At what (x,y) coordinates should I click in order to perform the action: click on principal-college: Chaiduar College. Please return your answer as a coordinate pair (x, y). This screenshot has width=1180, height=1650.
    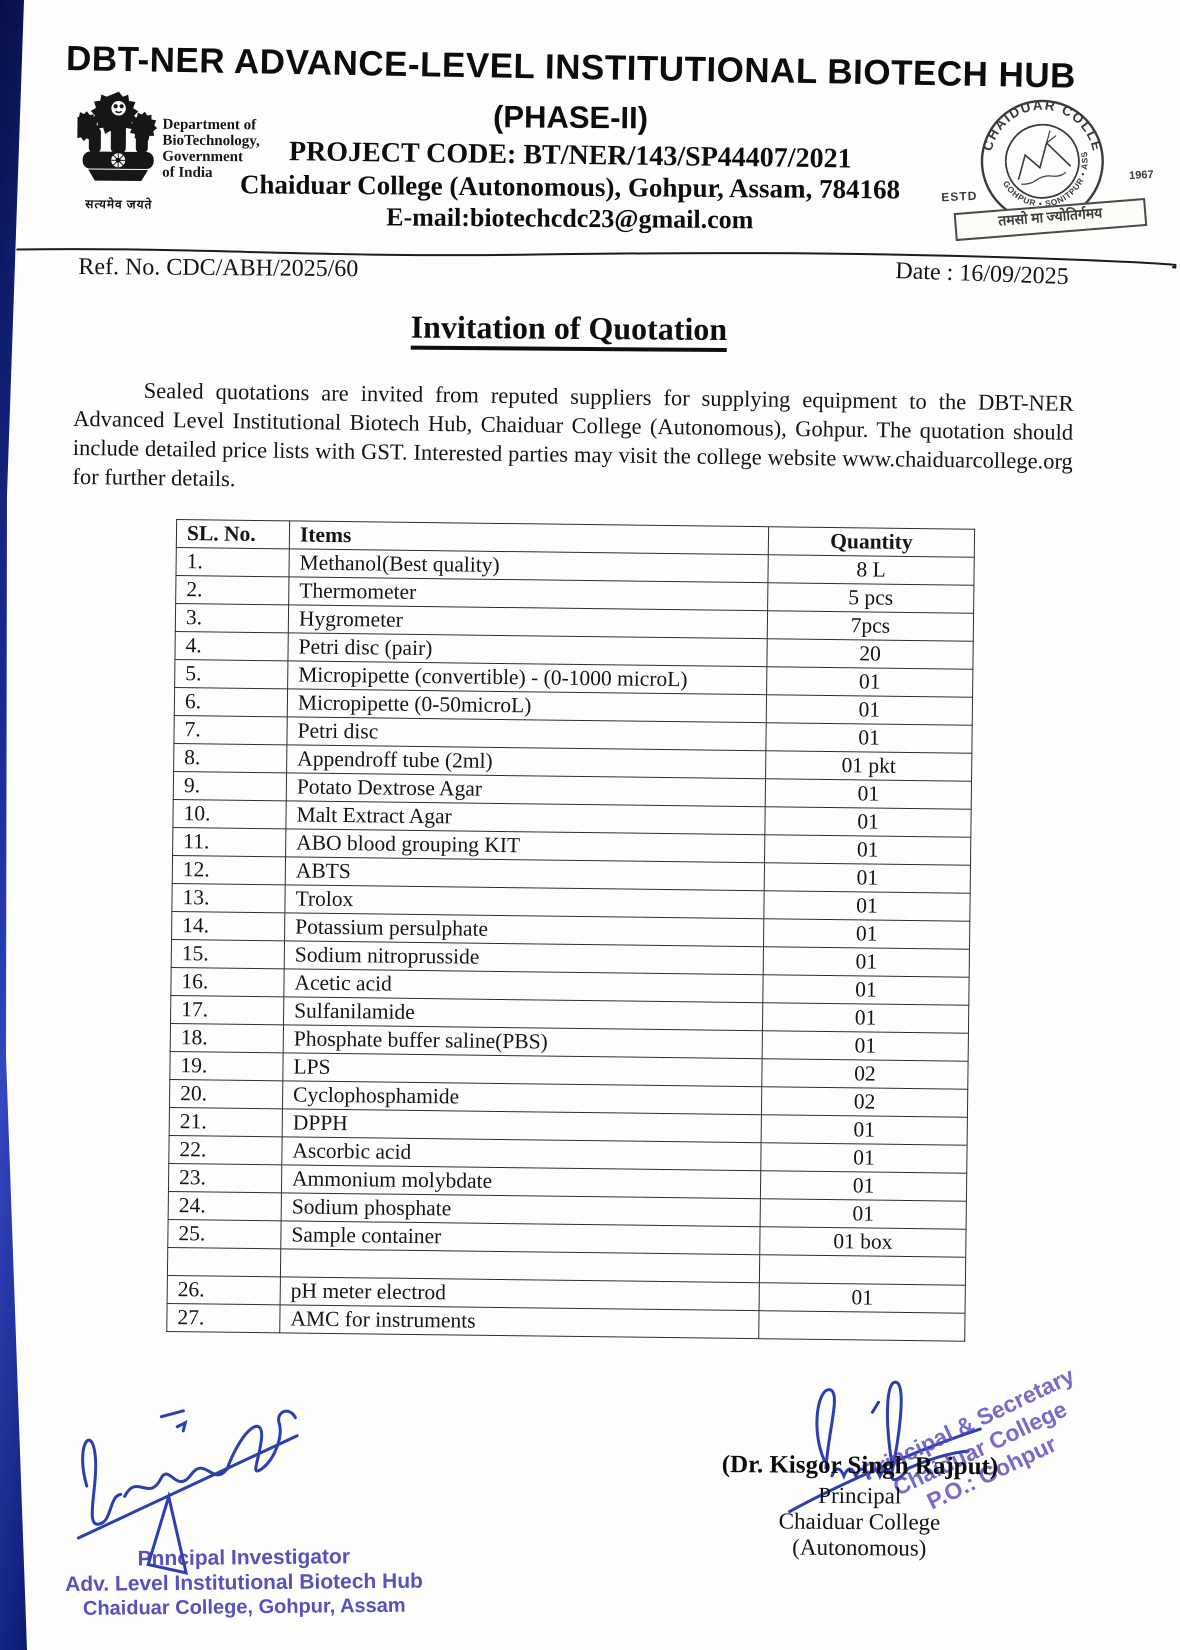
    Looking at the image, I should click on (859, 1521).